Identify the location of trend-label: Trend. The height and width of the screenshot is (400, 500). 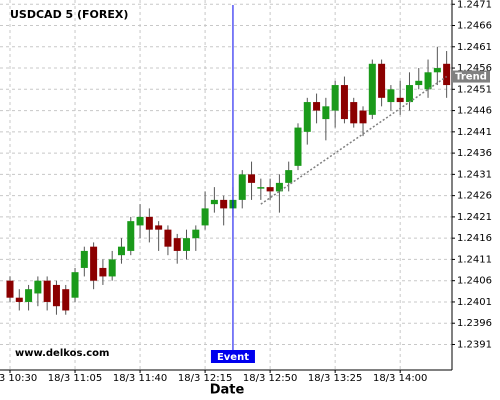
(471, 77).